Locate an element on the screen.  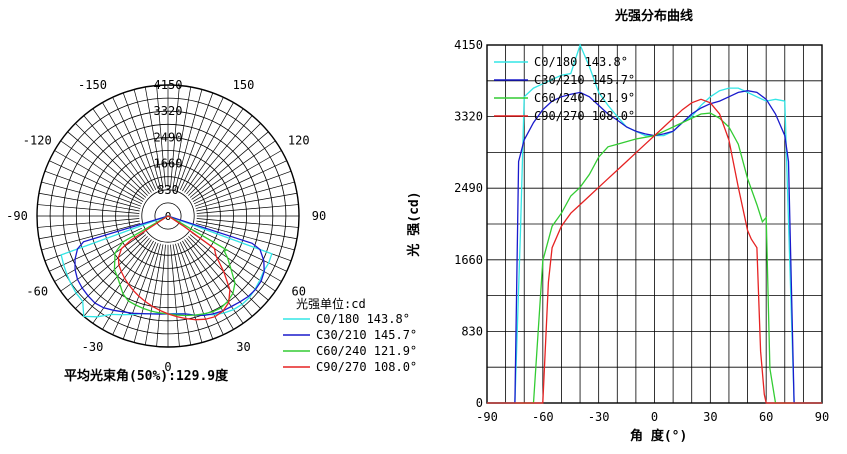
polar-angle-label: -150 is located at coordinates (92, 85).